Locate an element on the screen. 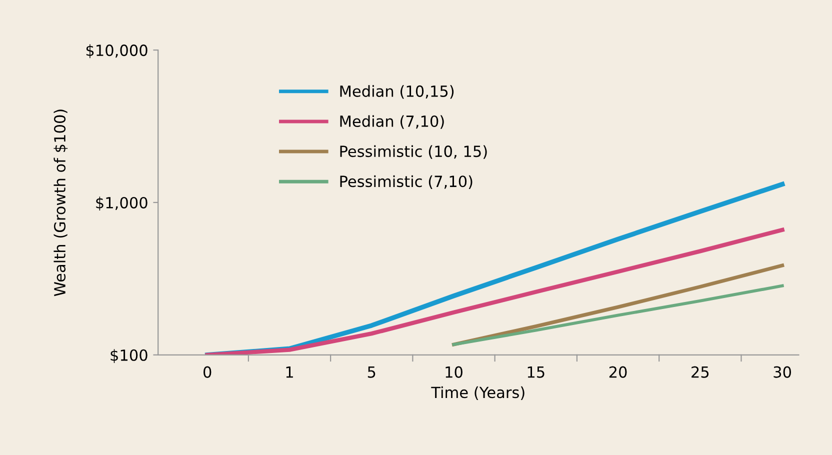 The width and height of the screenshot is (832, 455). x-axis-title: Time (Years) is located at coordinates (477, 393).